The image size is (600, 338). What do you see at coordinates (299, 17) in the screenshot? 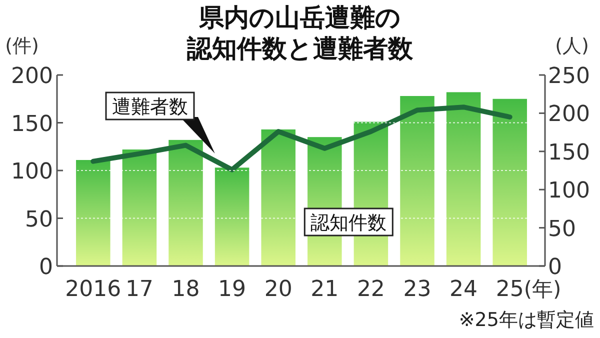
I see `chart-title: 県内の山岳遭難の` at bounding box center [299, 17].